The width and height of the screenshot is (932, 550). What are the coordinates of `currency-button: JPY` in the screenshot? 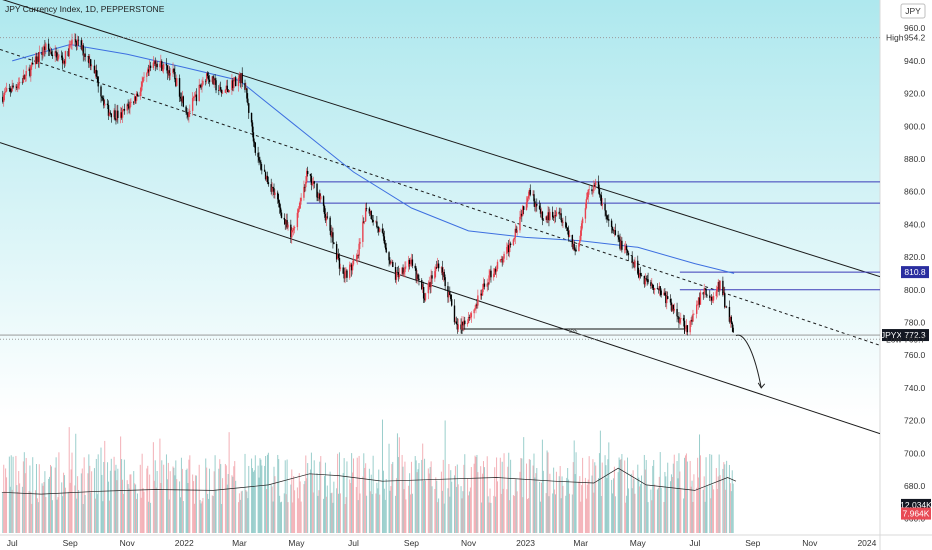 It's located at (913, 11).